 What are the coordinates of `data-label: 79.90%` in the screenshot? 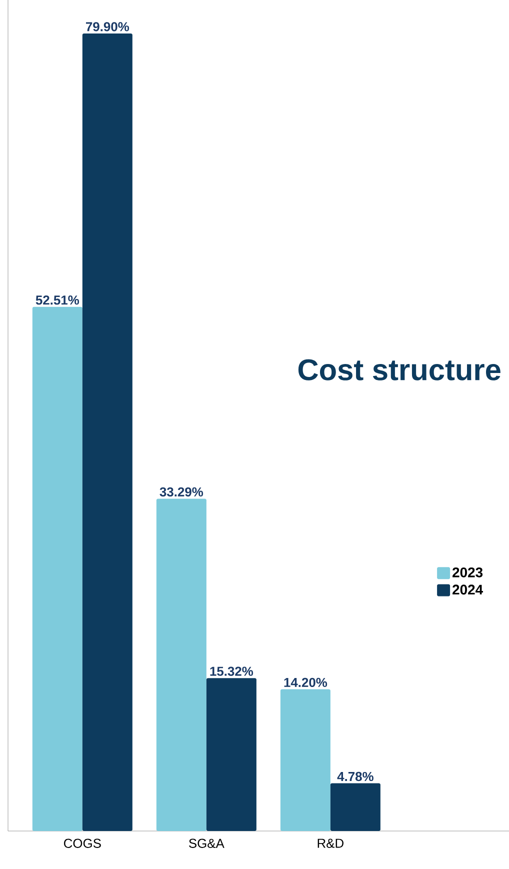 It's located at (108, 27).